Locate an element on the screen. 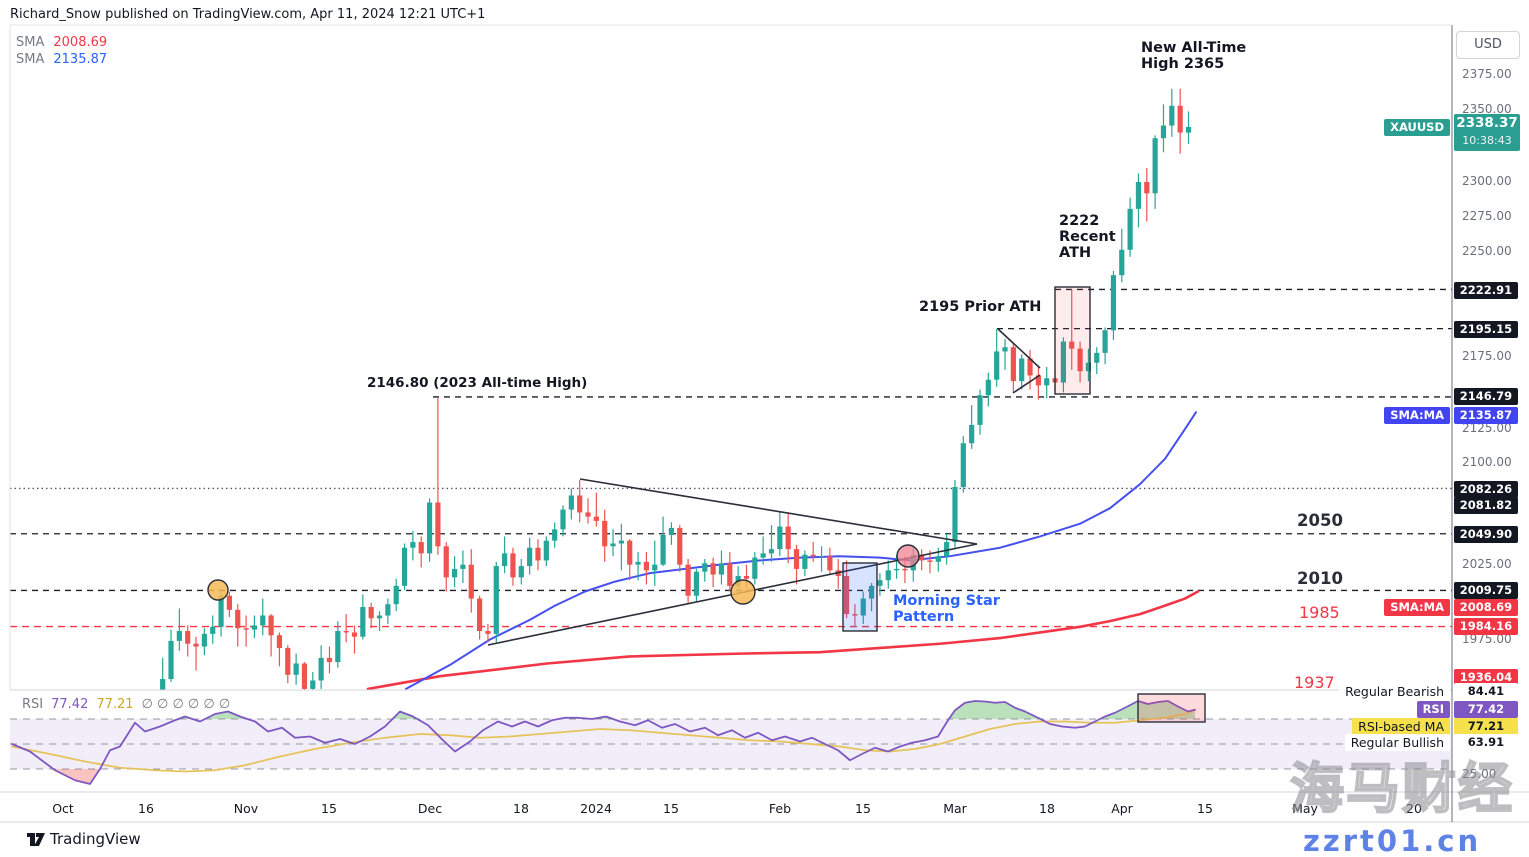 Image resolution: width=1529 pixels, height=857 pixels. price-tick: 2300.00 is located at coordinates (1487, 181).